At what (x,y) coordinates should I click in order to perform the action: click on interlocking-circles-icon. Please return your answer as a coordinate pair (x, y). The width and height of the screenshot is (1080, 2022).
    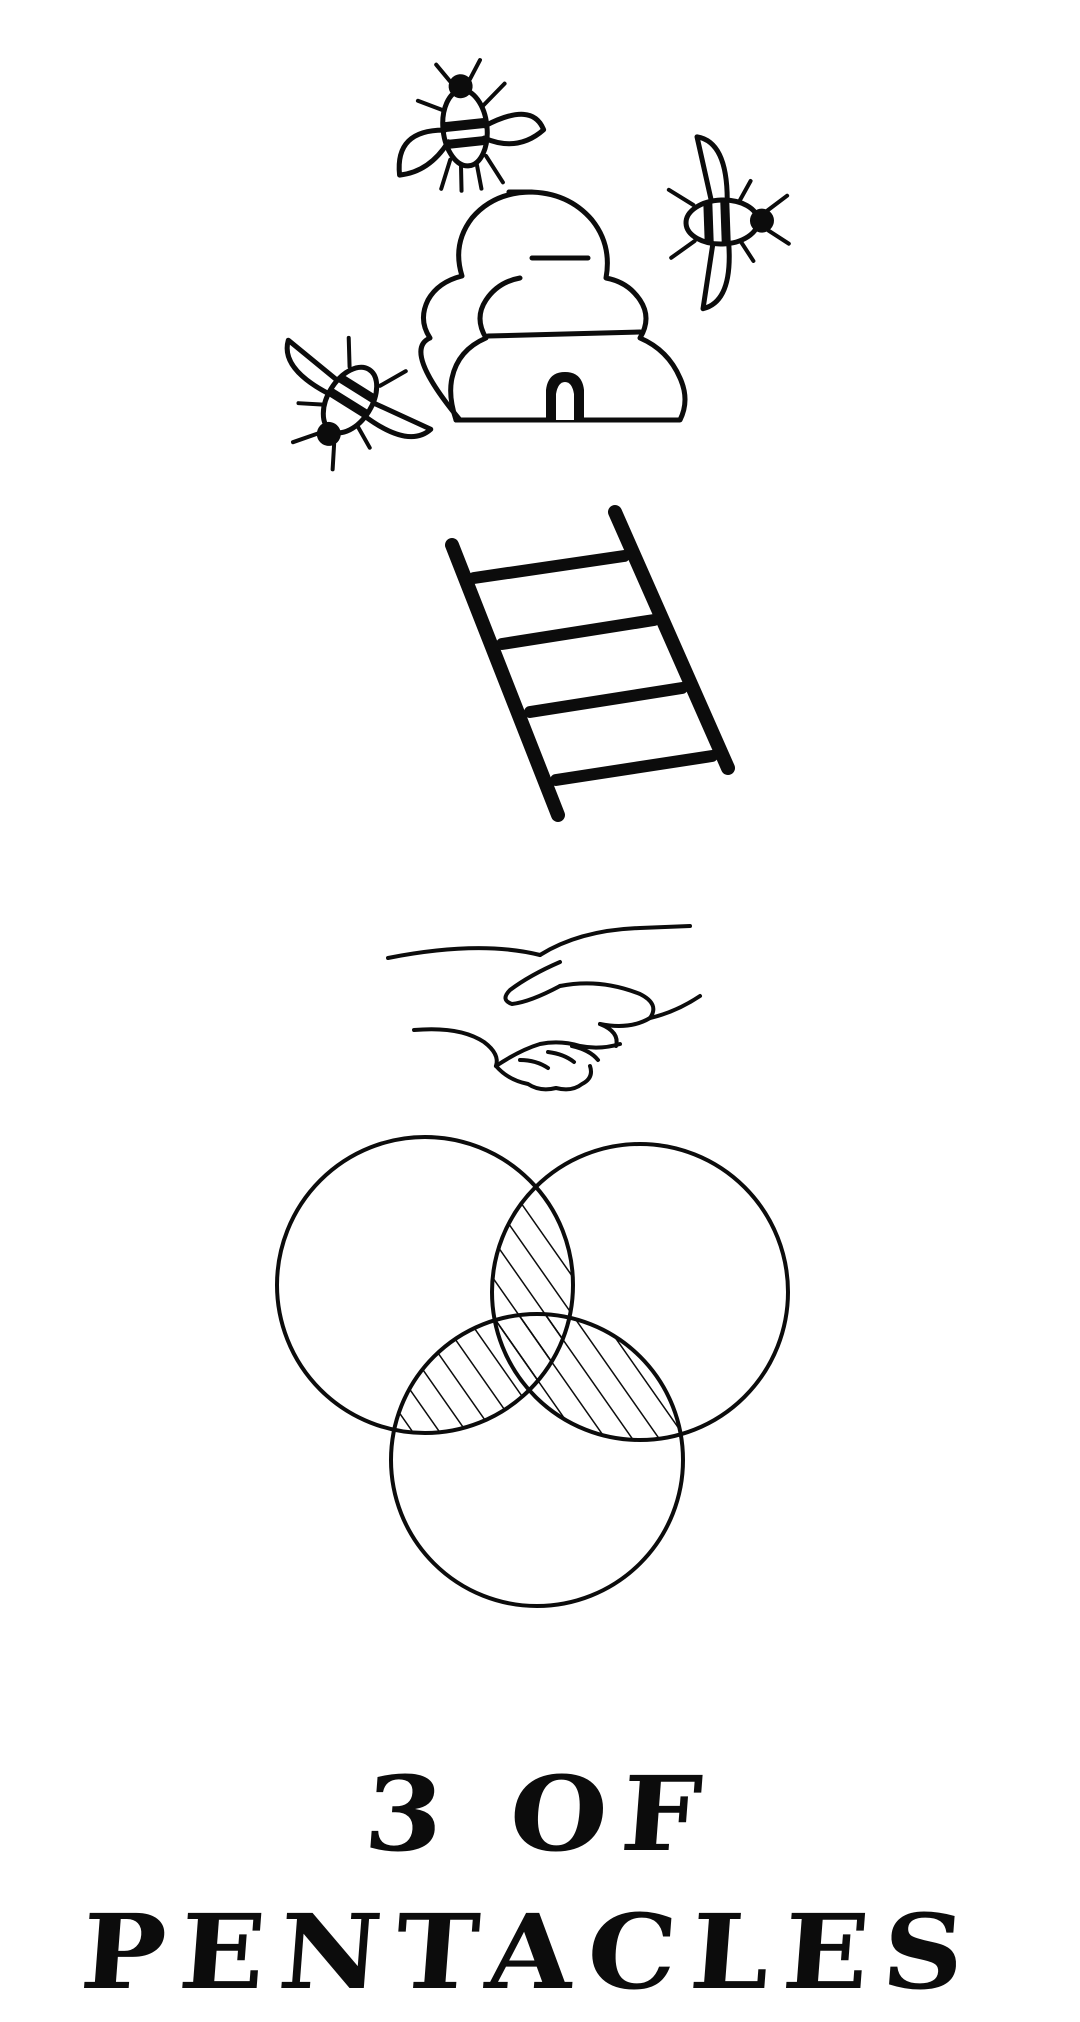
    Looking at the image, I should click on (532, 1371).